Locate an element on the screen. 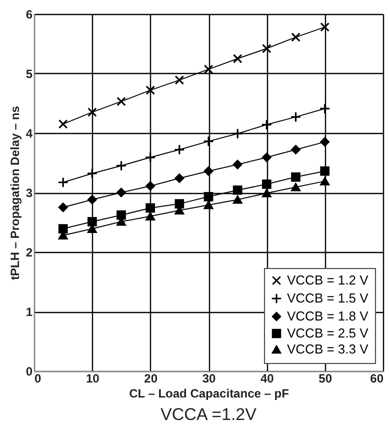  legend-label: VCCB = 1.5 V is located at coordinates (328, 298).